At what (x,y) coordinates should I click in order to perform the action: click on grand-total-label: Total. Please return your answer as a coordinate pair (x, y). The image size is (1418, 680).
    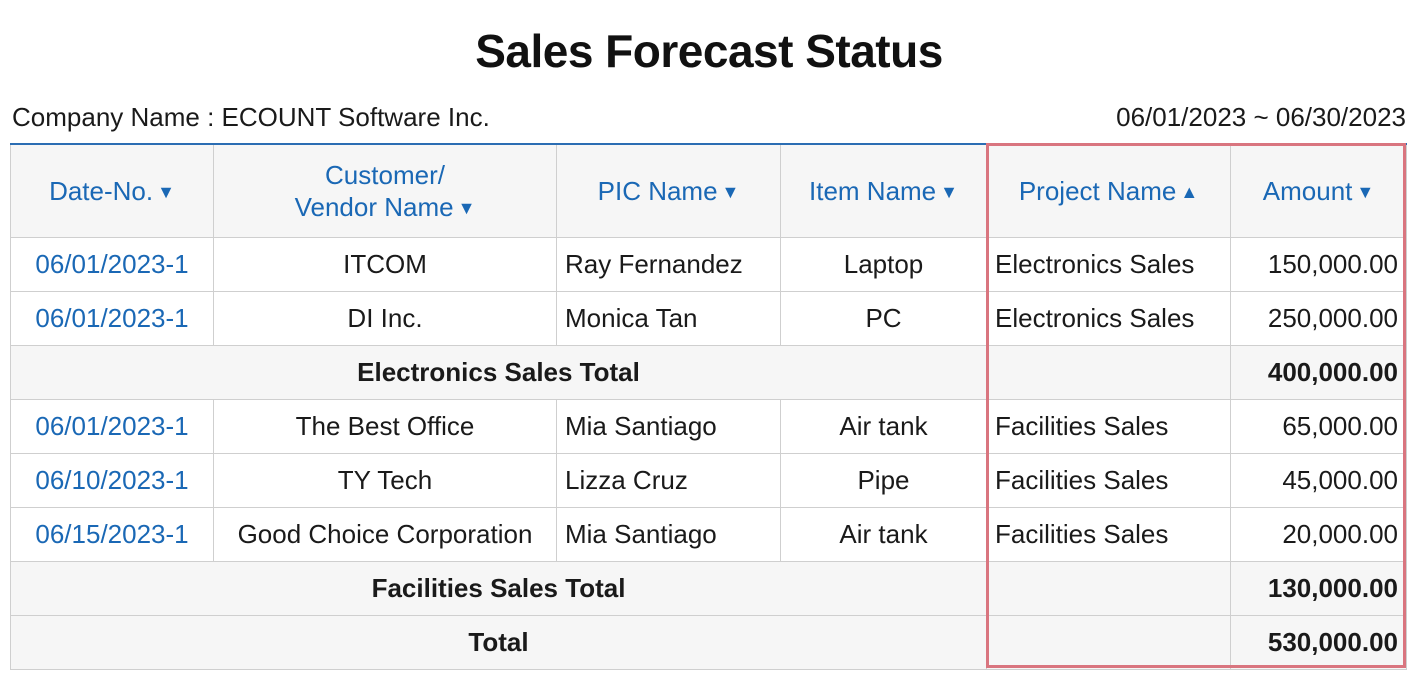
    Looking at the image, I should click on (498, 642).